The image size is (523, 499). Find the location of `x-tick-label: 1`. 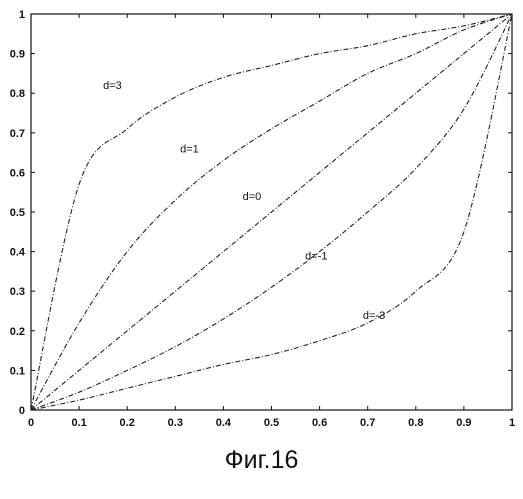

x-tick-label: 1 is located at coordinates (512, 423).